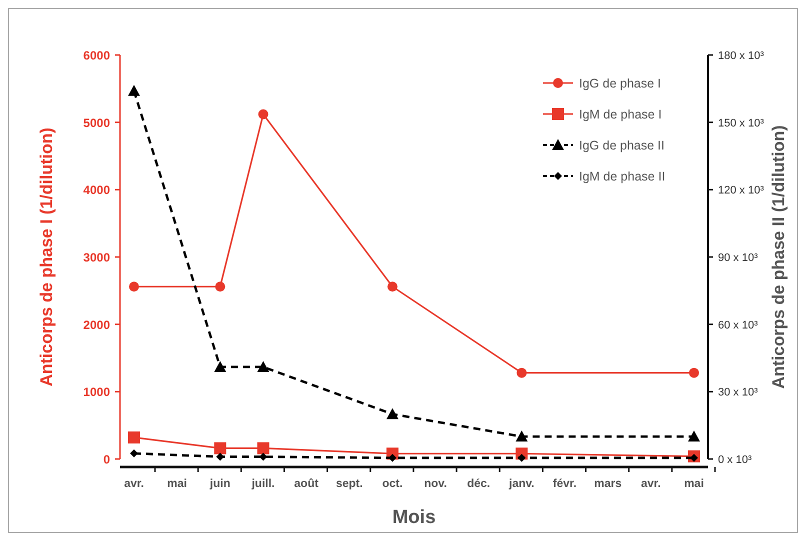  Describe the element at coordinates (741, 56) in the screenshot. I see `y2-tick-label: 180 x 10³` at that location.